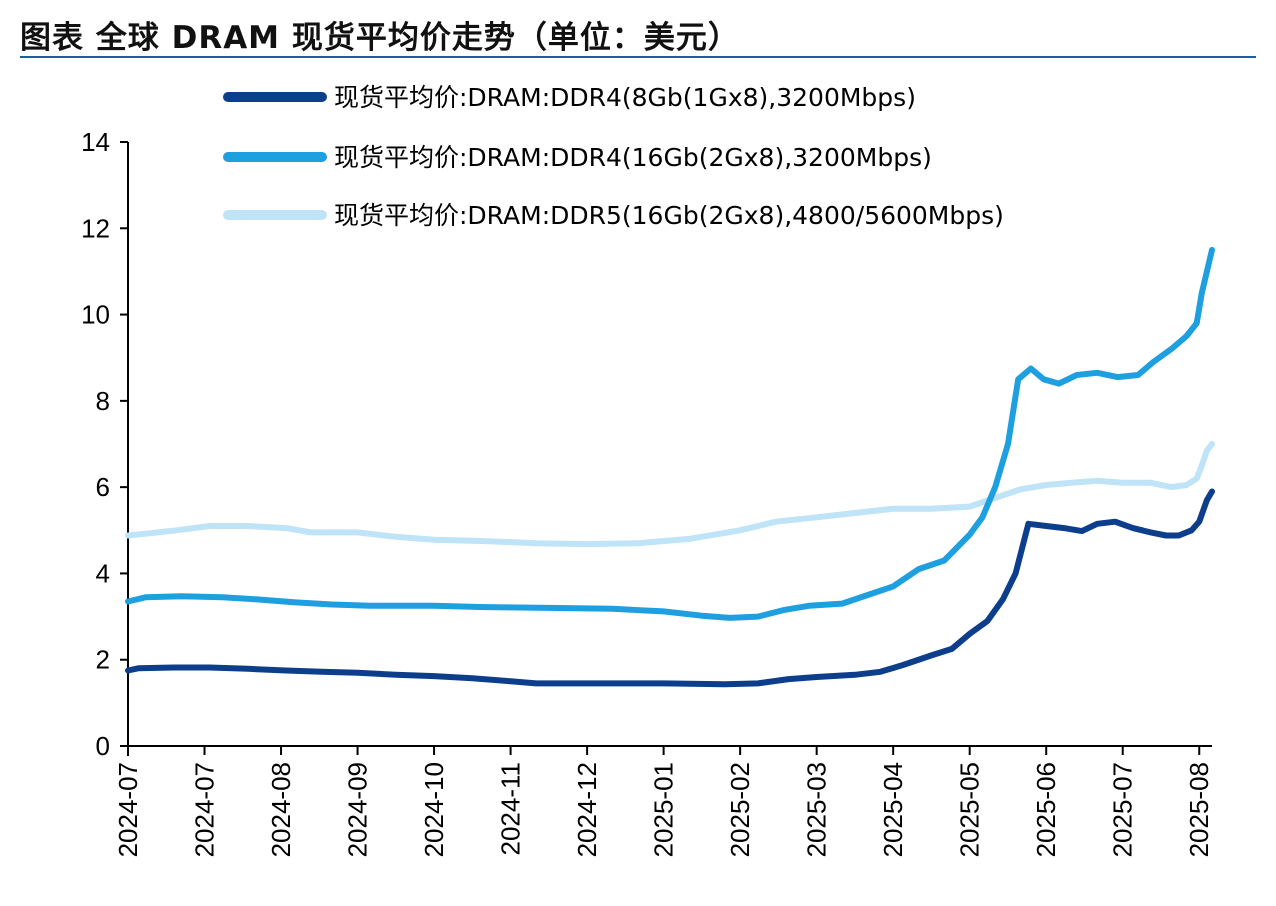 Image resolution: width=1276 pixels, height=906 pixels. What do you see at coordinates (95, 315) in the screenshot?
I see `y-tick-label: 10` at bounding box center [95, 315].